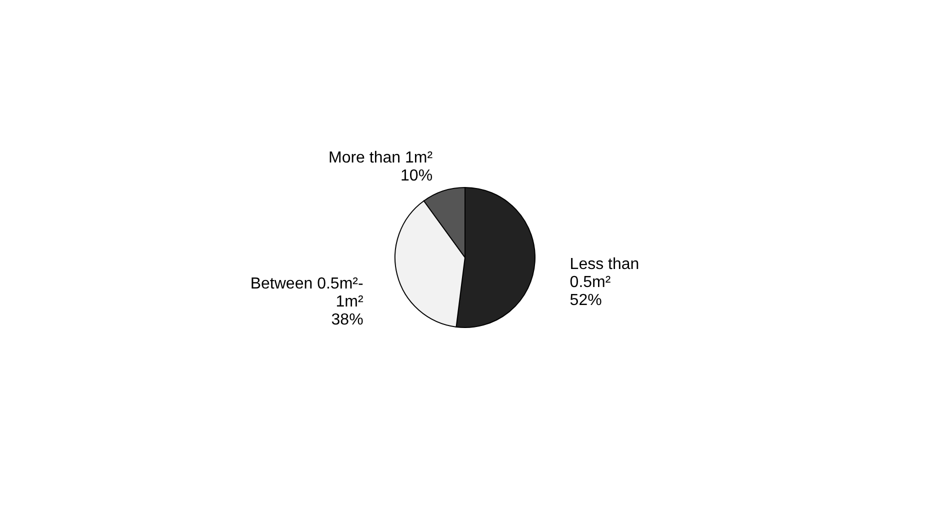  What do you see at coordinates (416, 176) in the screenshot?
I see `data-label: 10%` at bounding box center [416, 176].